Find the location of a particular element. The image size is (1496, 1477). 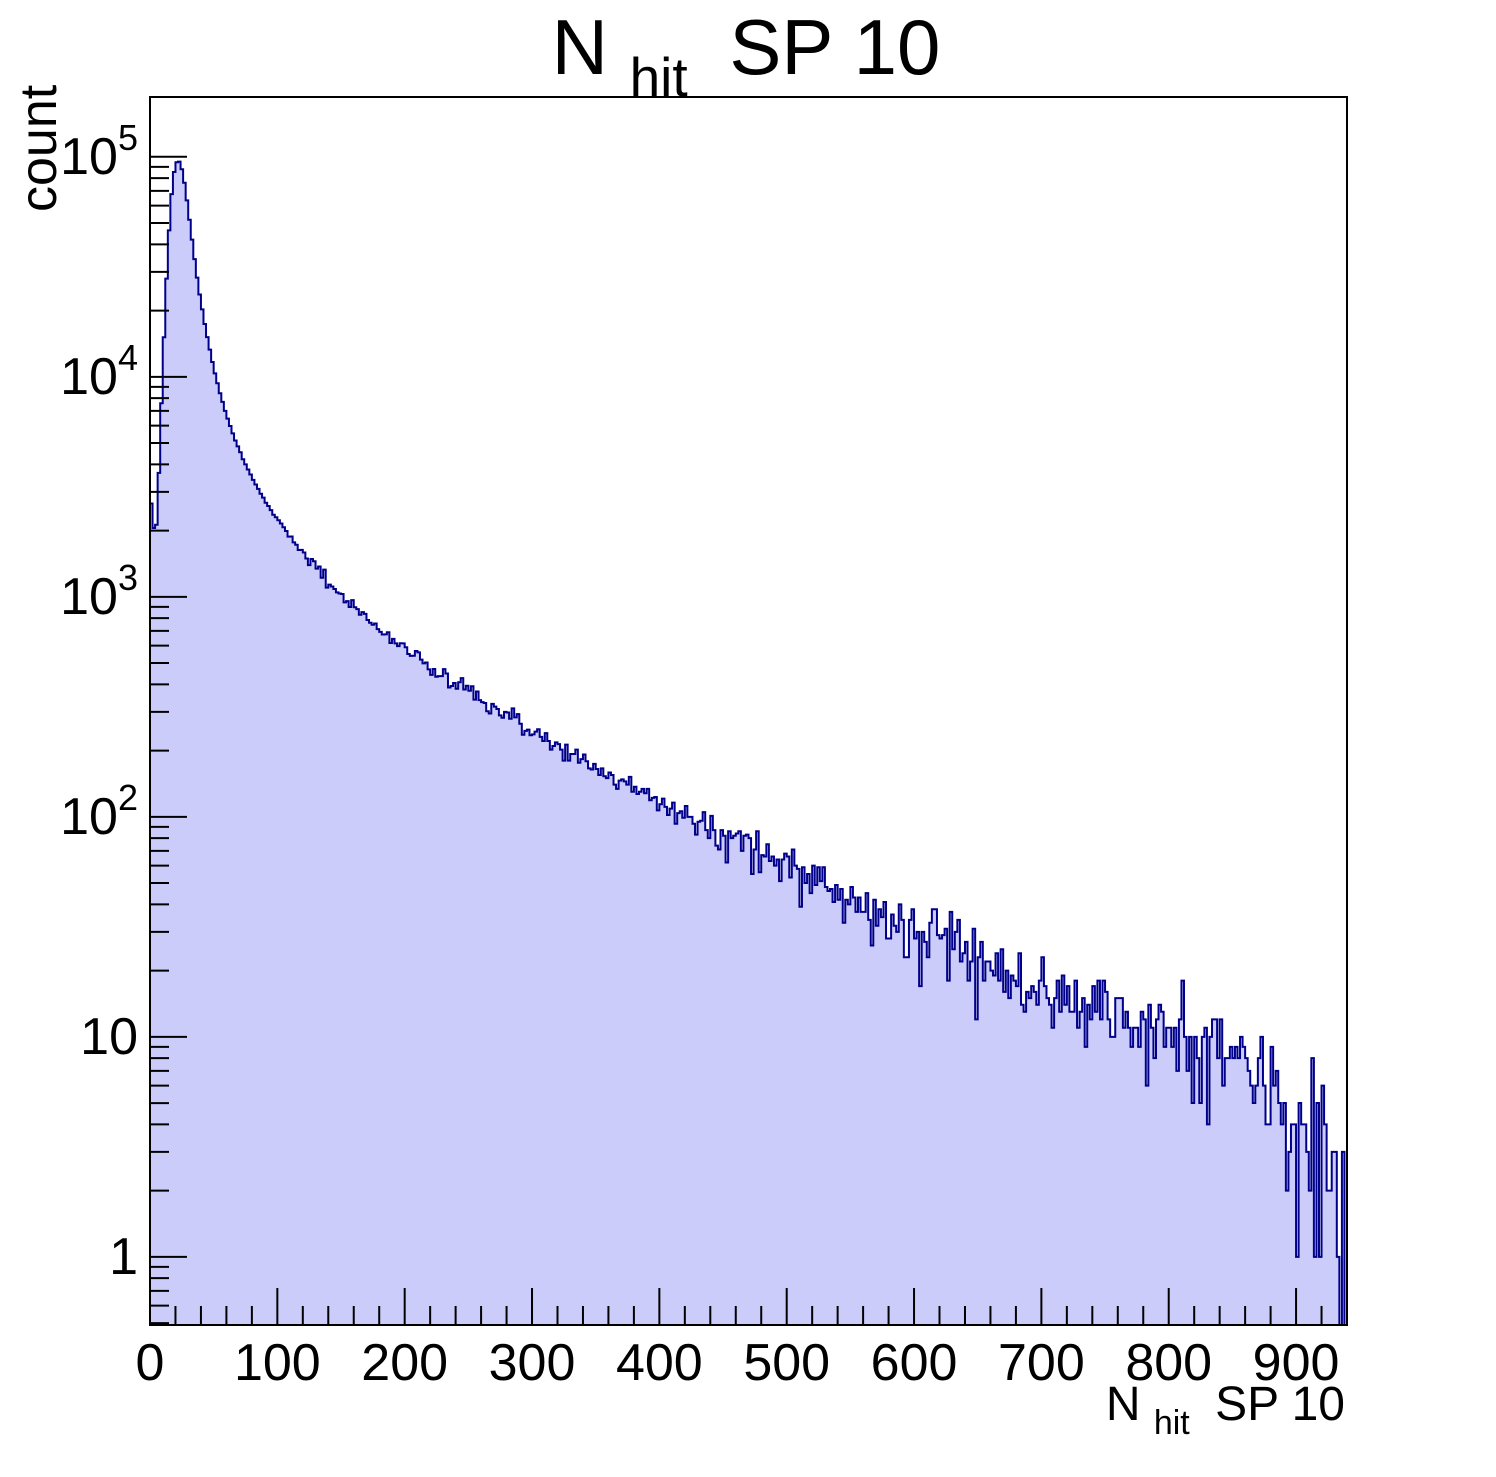

y-tick-label: 10 is located at coordinates (109, 1037).